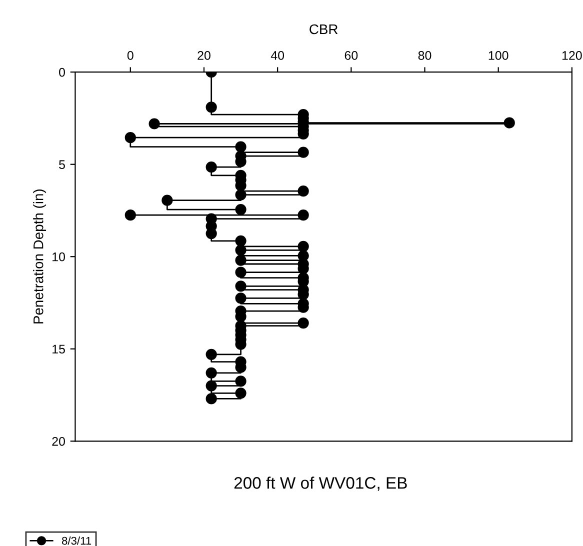  What do you see at coordinates (277, 55) in the screenshot?
I see `x-tick-label: 40` at bounding box center [277, 55].